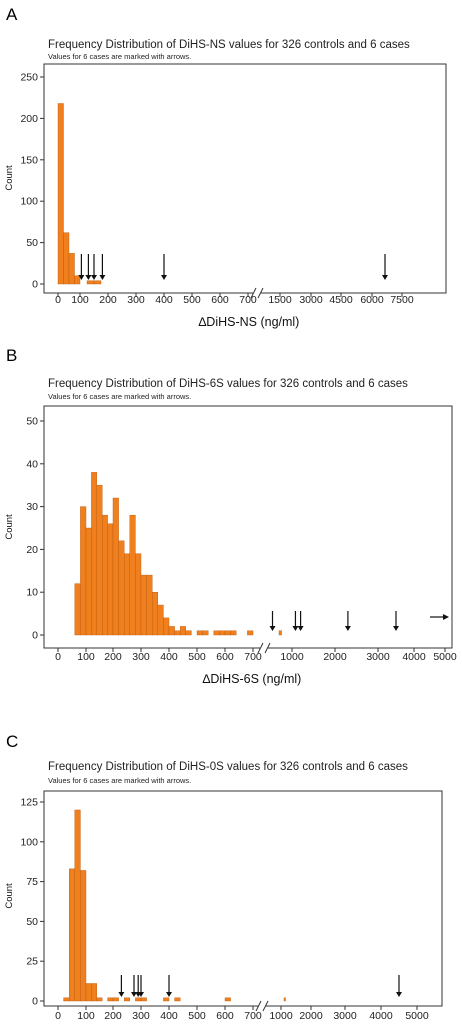 This screenshot has height=1028, width=462. I want to click on x-tick-label: 4000, so click(381, 1016).